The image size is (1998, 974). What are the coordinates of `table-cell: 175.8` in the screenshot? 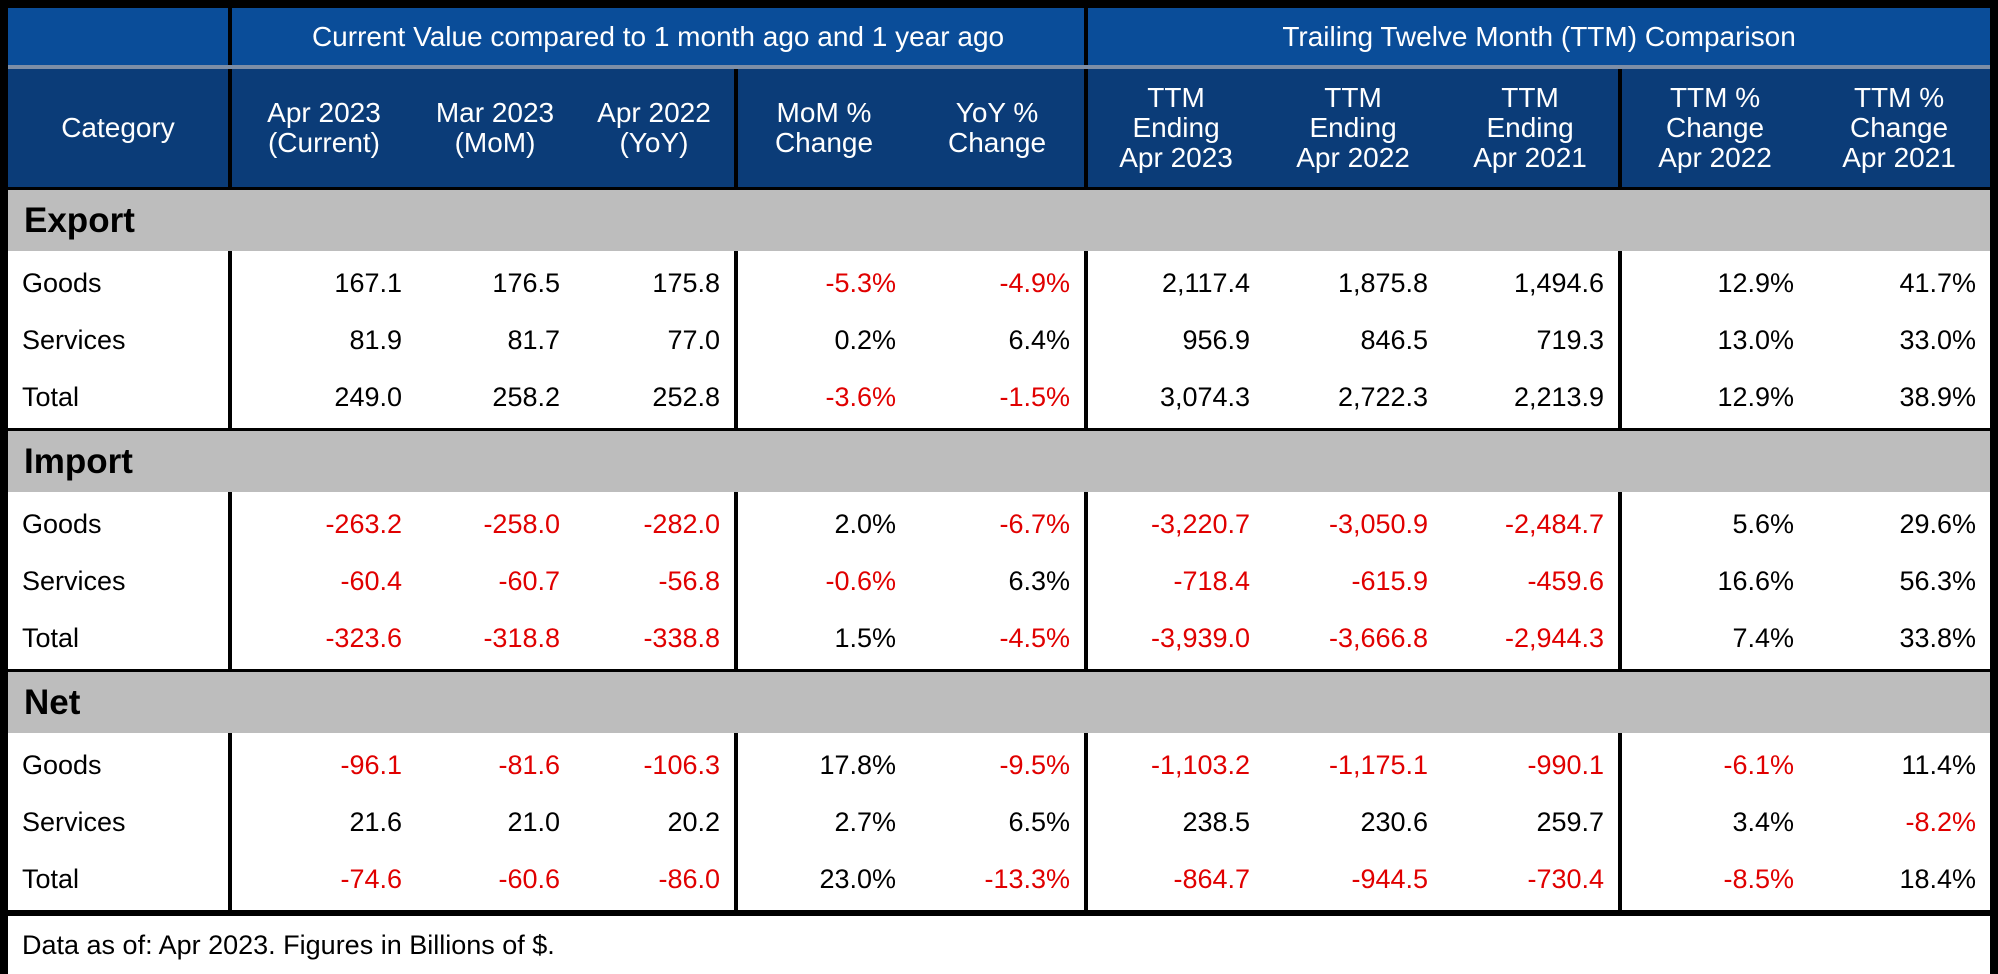 It's located at (655, 281).